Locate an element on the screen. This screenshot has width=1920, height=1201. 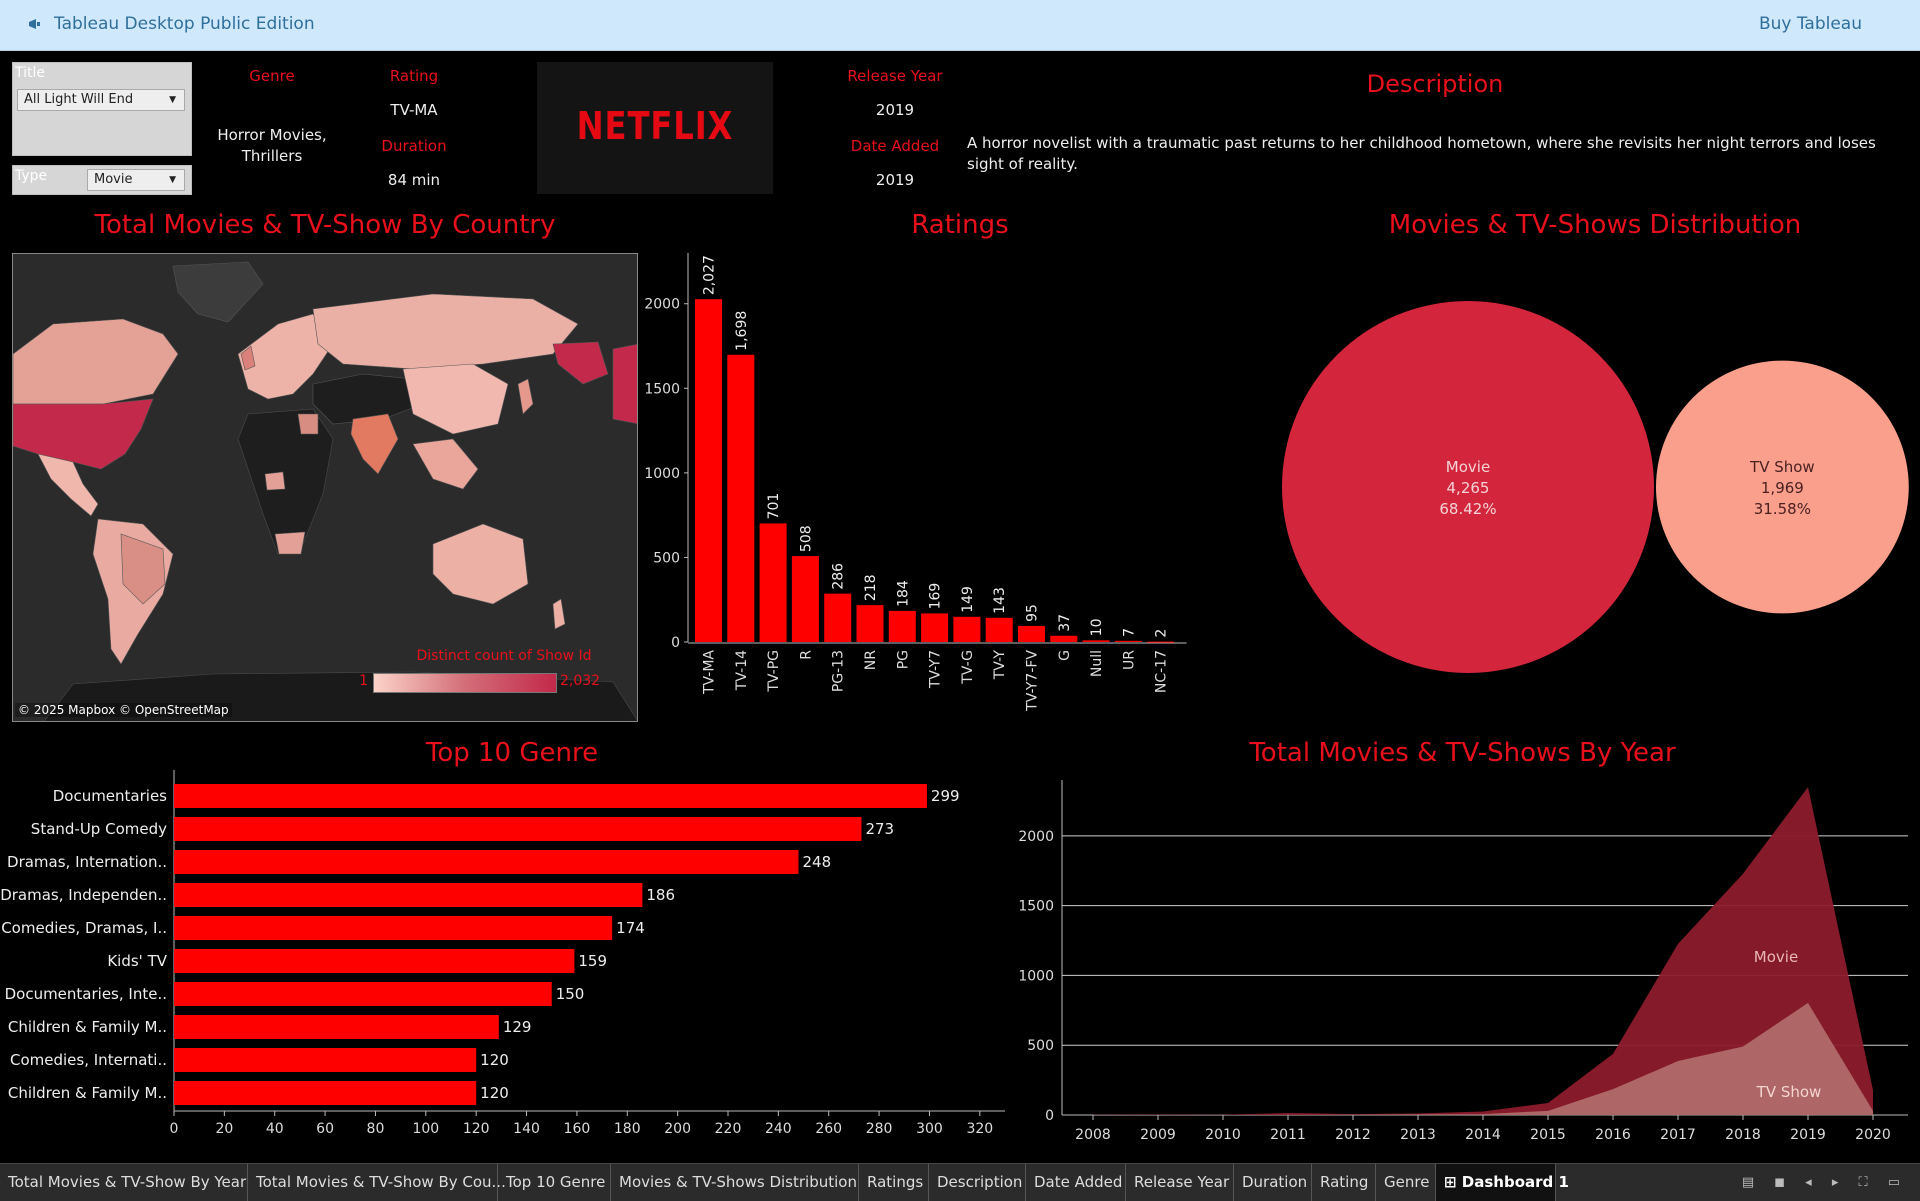
tab-1: Total Movies & TV-Show By Year is located at coordinates (124, 1182).